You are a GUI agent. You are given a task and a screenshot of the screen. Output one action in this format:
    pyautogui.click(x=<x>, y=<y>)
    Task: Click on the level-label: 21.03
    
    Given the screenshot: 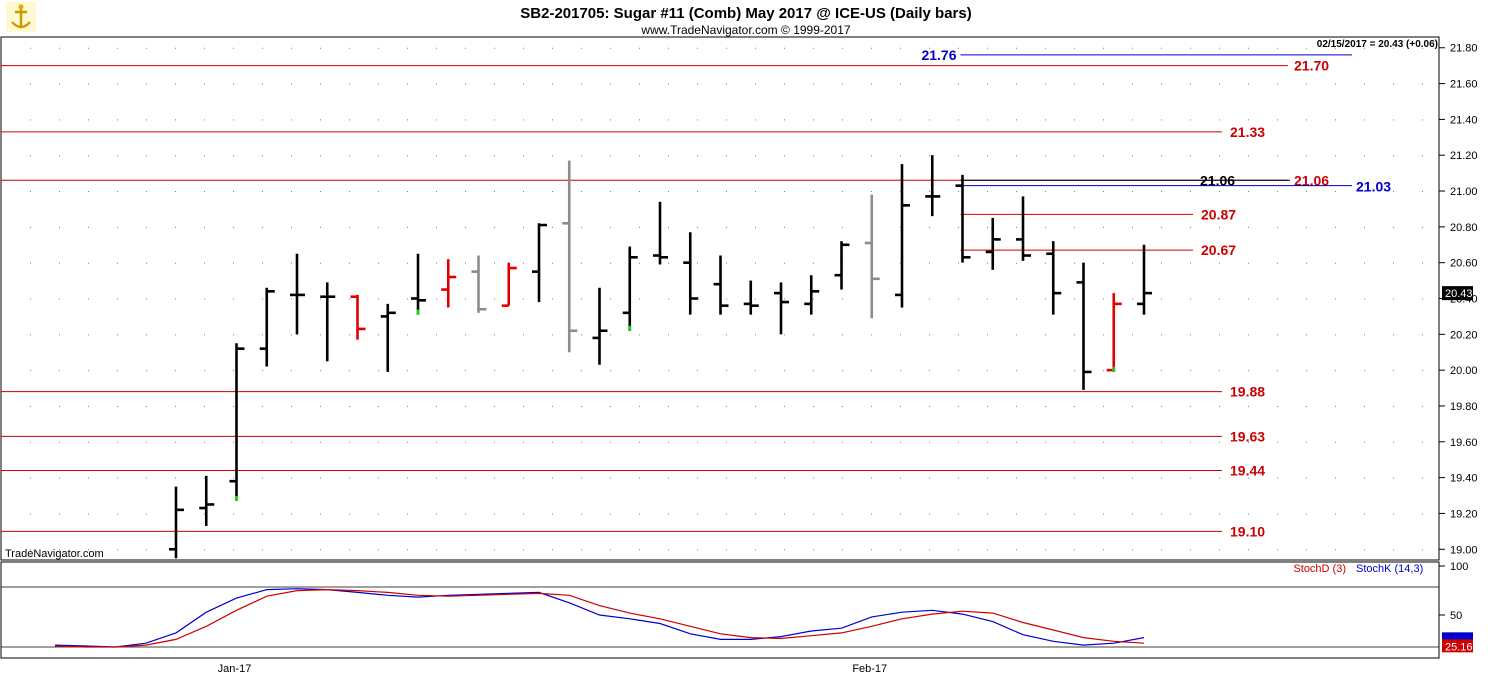 What is the action you would take?
    pyautogui.click(x=1373, y=187)
    